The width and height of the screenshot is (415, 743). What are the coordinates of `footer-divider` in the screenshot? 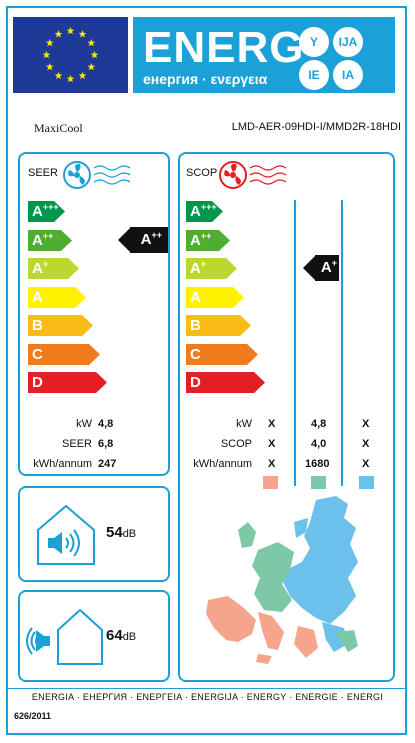 It's located at (206, 688).